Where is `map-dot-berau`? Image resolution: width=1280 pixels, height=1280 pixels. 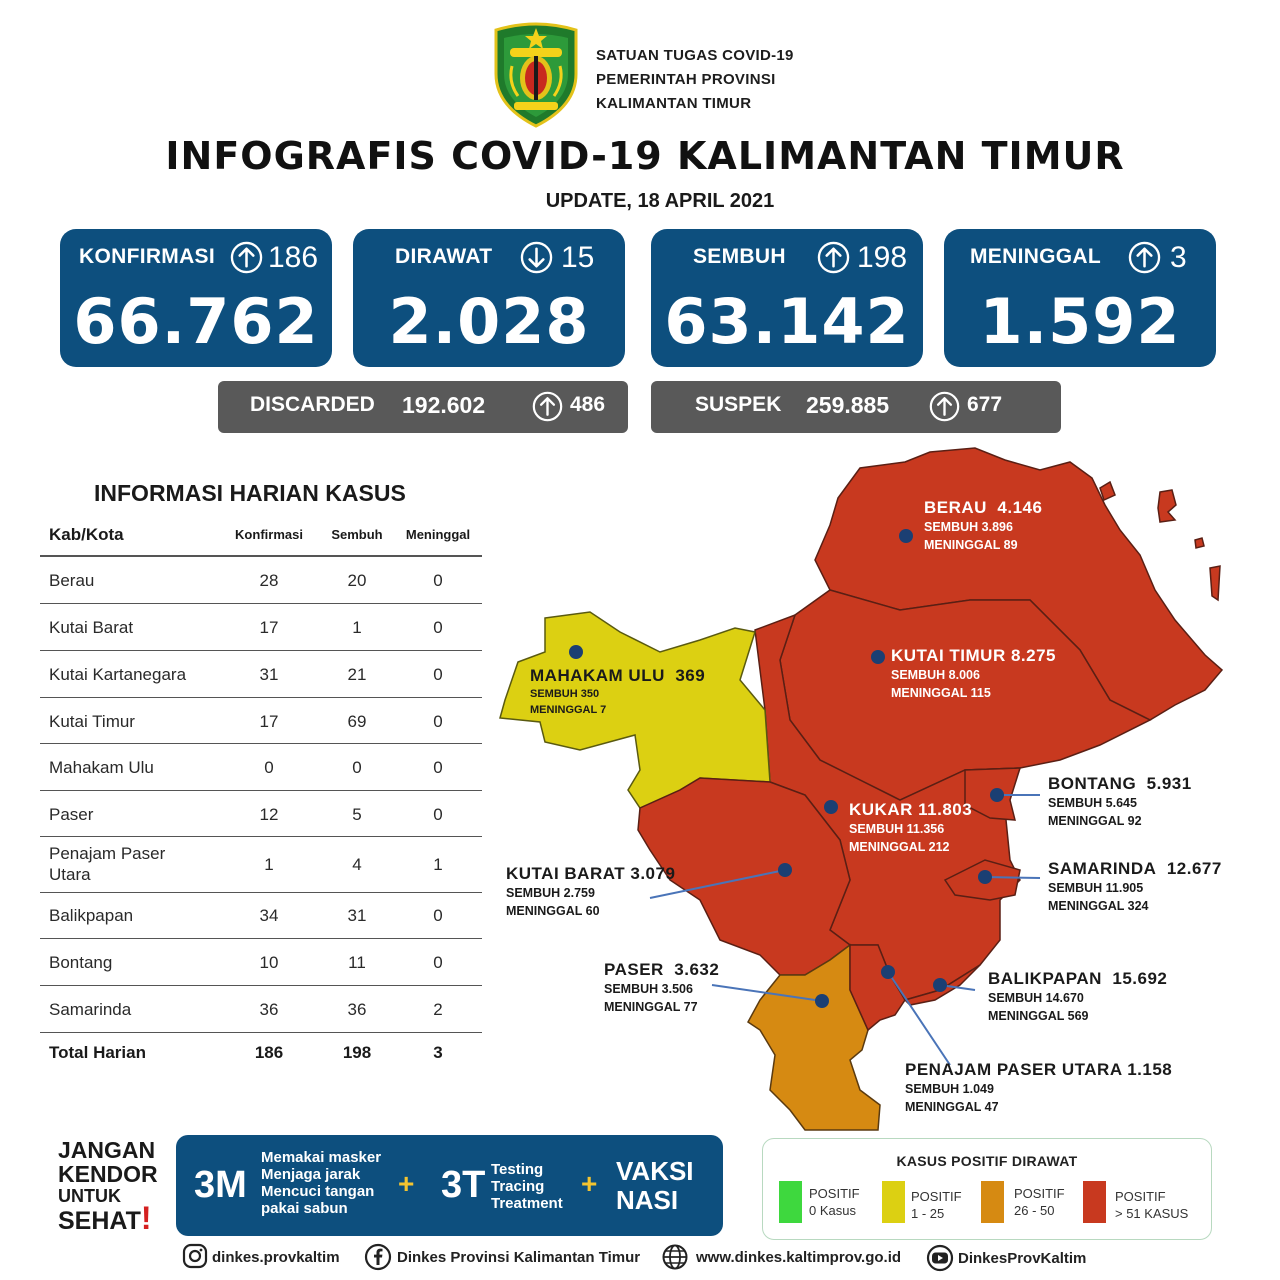 map-dot-berau is located at coordinates (906, 536).